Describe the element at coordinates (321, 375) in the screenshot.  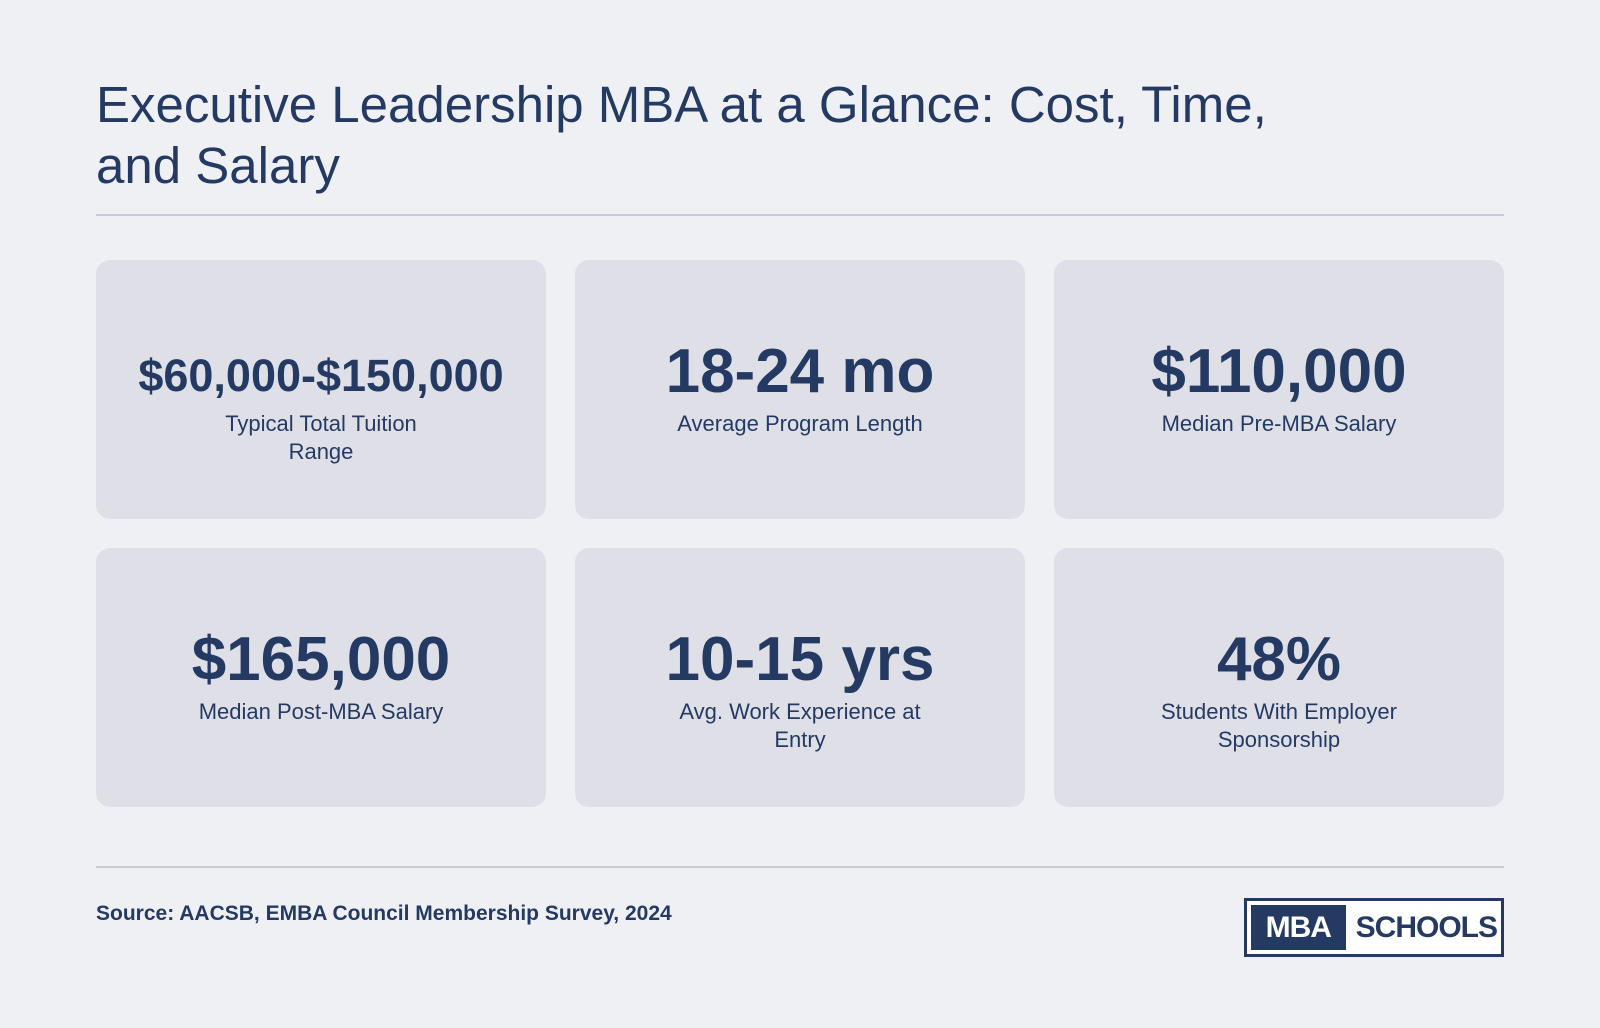
I see `stat-value: $60,000-$150,000` at that location.